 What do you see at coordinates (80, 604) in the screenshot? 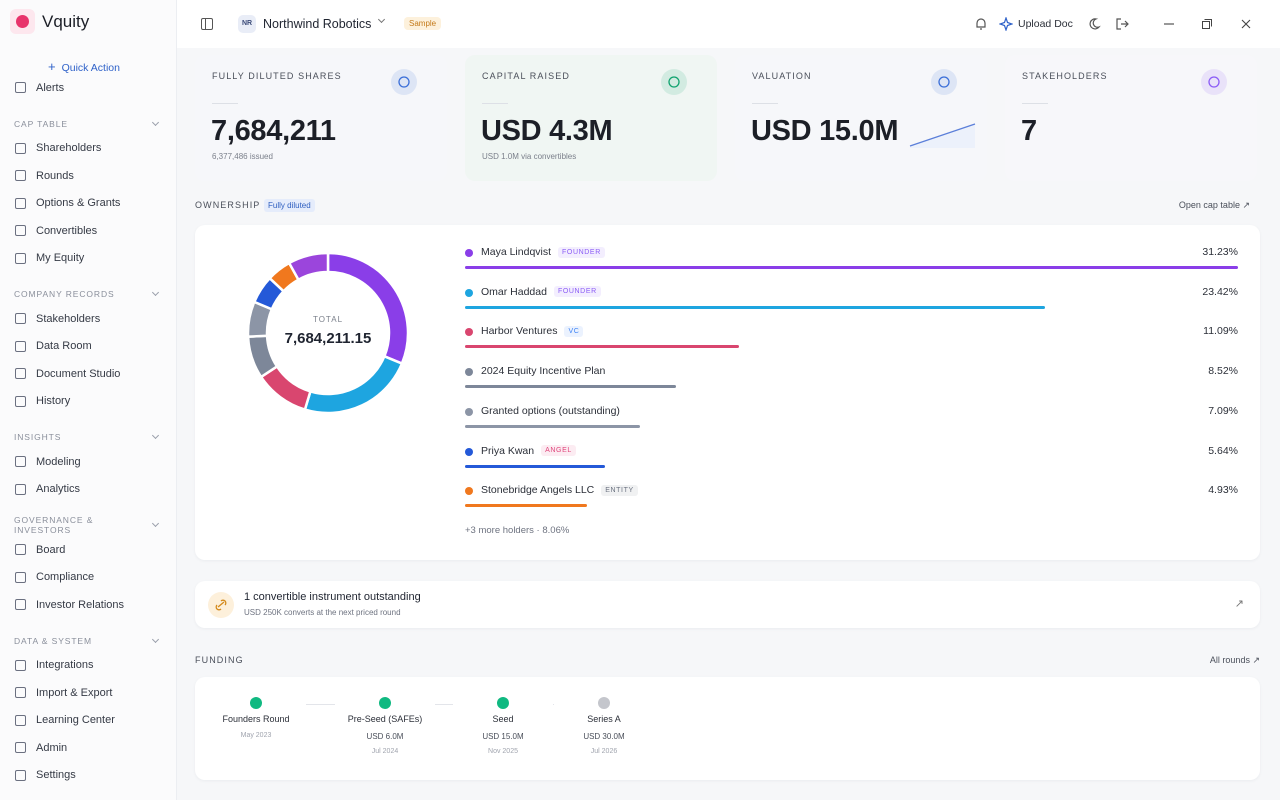
I see `nav-label: Investor Relations` at bounding box center [80, 604].